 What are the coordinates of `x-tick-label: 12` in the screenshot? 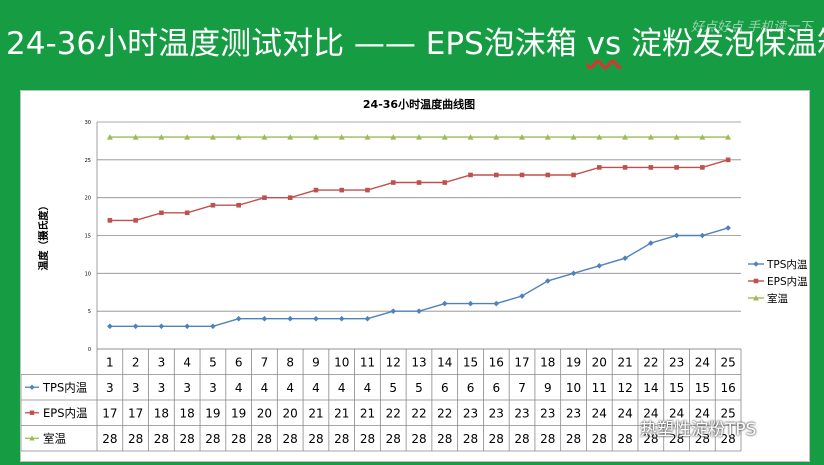 It's located at (393, 362).